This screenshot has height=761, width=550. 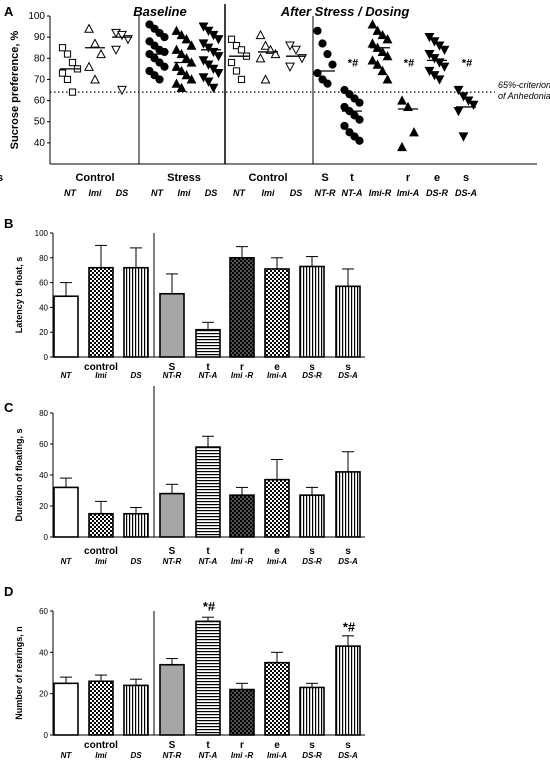 I want to click on criterion-label: 65%-criterion, so click(x=524, y=85).